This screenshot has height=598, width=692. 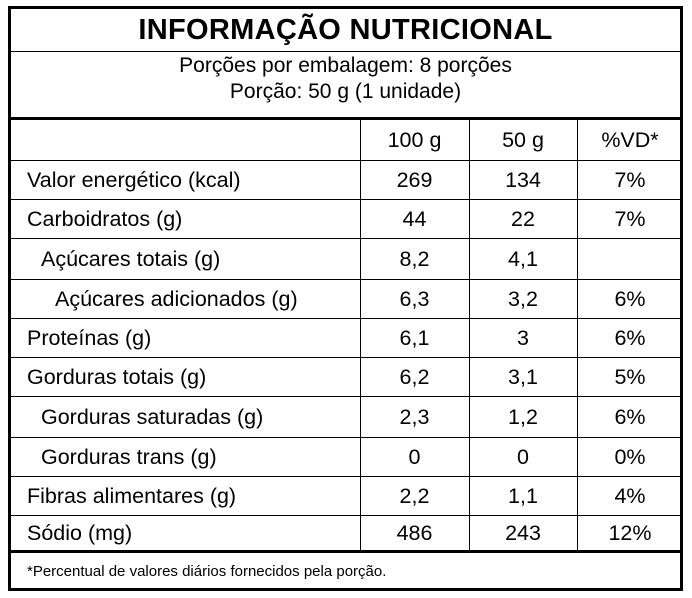 What do you see at coordinates (345, 533) in the screenshot?
I see `table-row: Sódio (mg) 486 243 12%` at bounding box center [345, 533].